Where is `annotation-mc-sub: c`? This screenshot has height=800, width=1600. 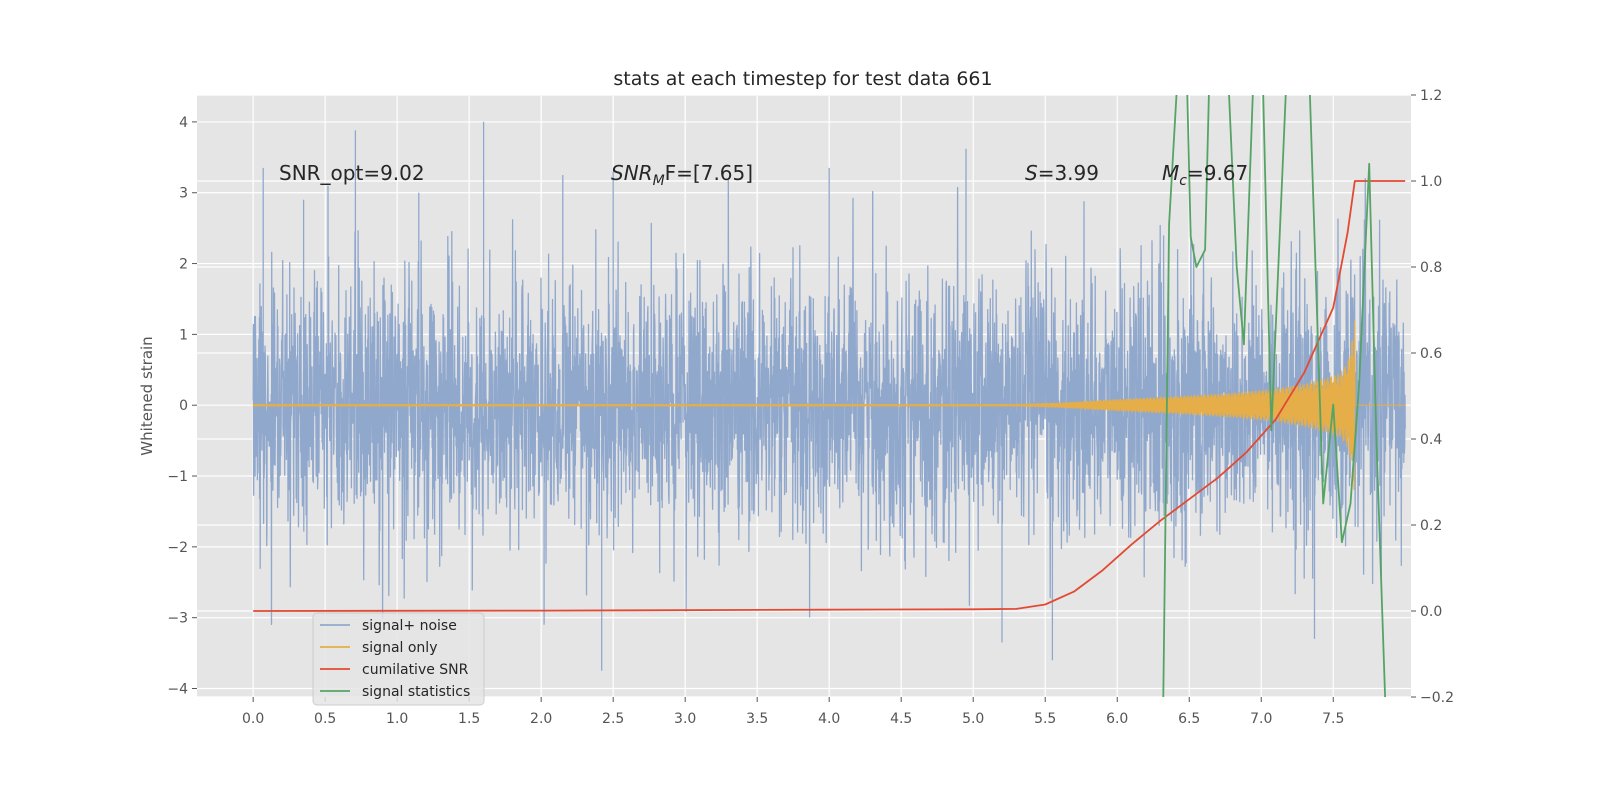
annotation-mc-sub: c is located at coordinates (1183, 181).